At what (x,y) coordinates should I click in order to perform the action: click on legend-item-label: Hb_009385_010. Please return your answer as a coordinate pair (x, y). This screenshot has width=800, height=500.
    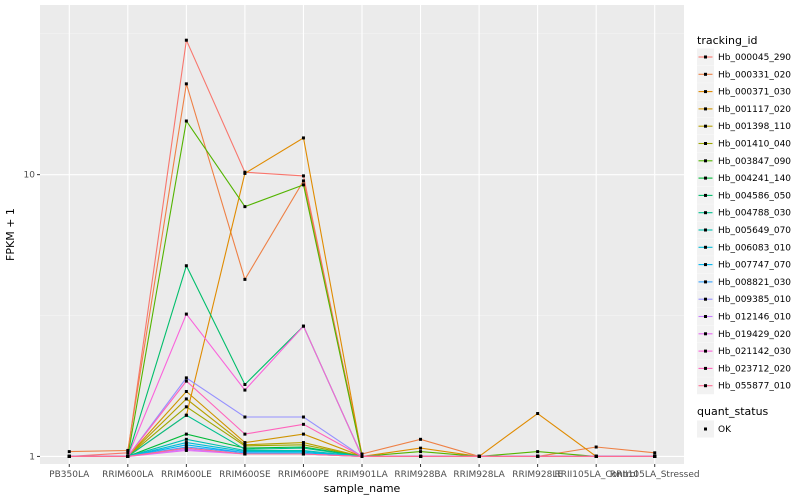
    Looking at the image, I should click on (754, 300).